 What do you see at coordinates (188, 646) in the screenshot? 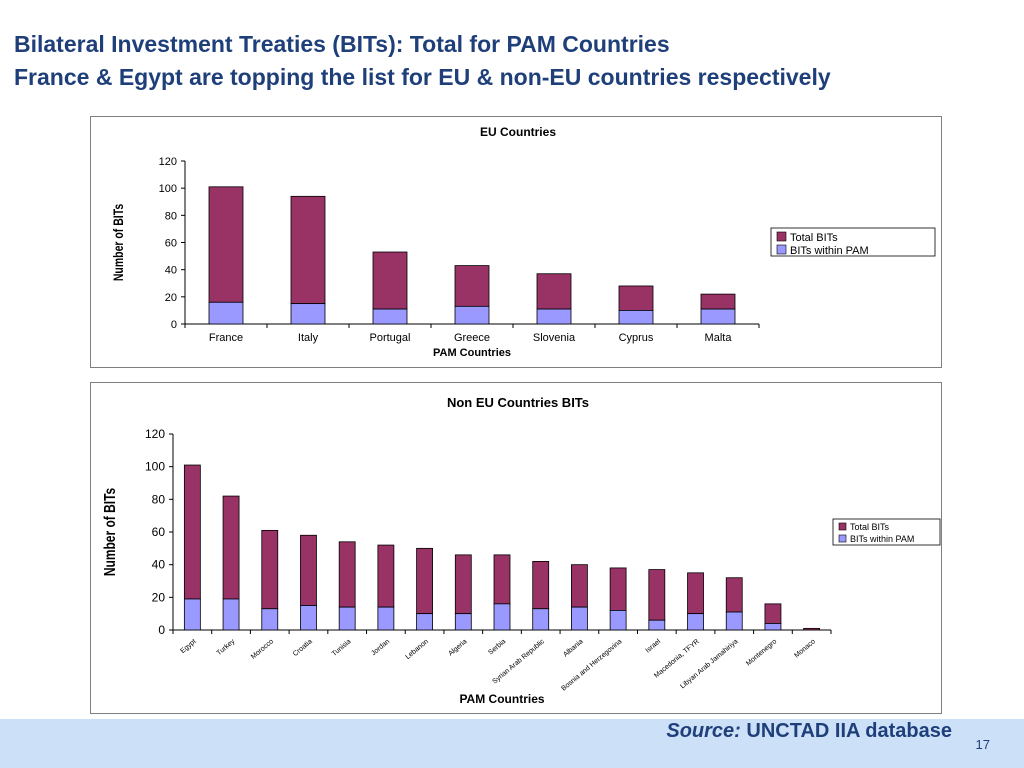
I see `noneu-category-label: Egypt` at bounding box center [188, 646].